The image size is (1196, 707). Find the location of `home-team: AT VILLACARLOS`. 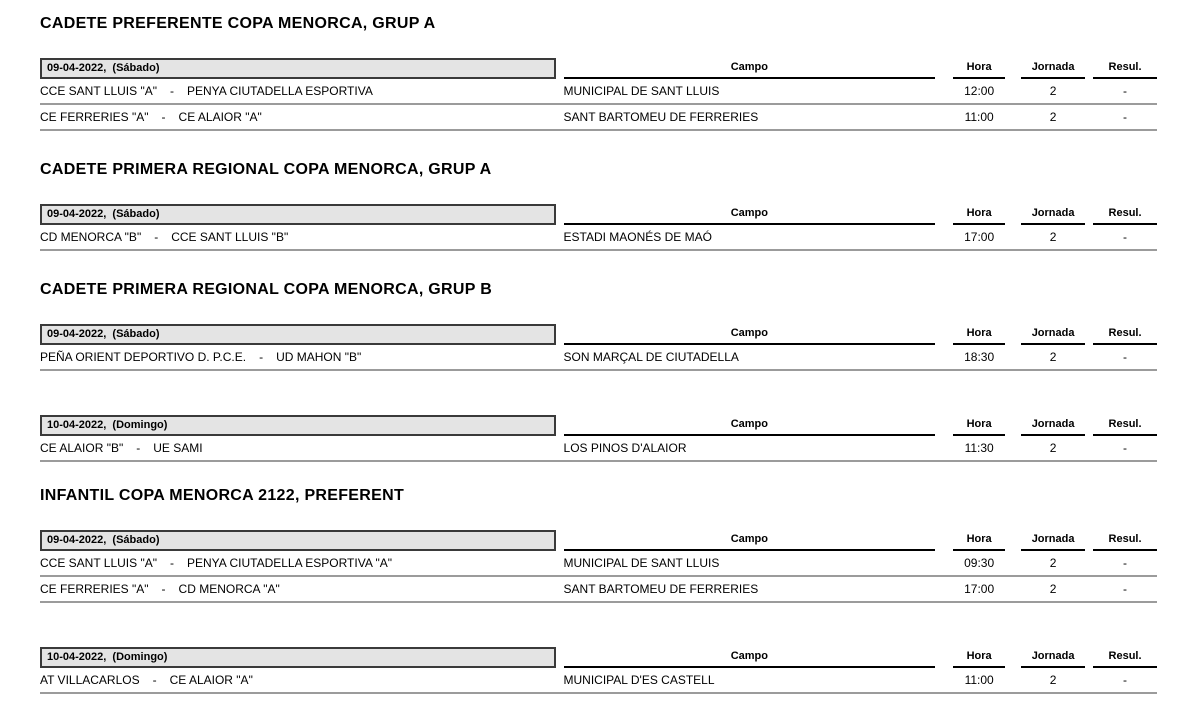

home-team: AT VILLACARLOS is located at coordinates (90, 680).